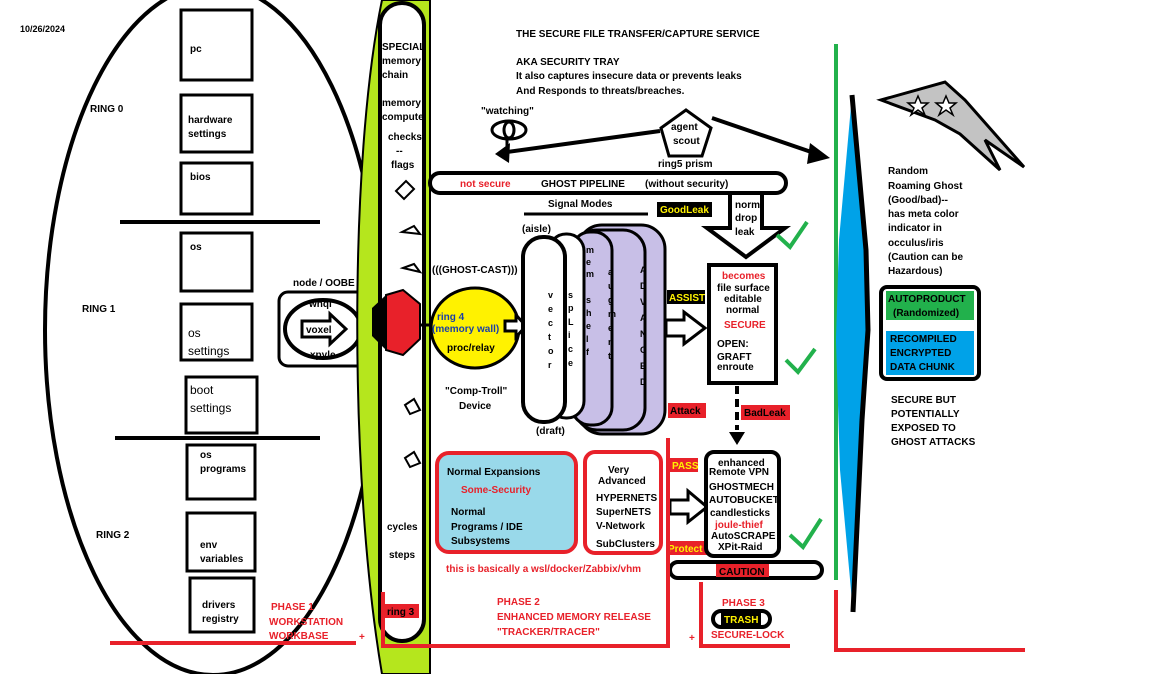 This screenshot has height=674, width=1152. I want to click on ghost-desc-line2: Roaming Ghost, so click(925, 186).